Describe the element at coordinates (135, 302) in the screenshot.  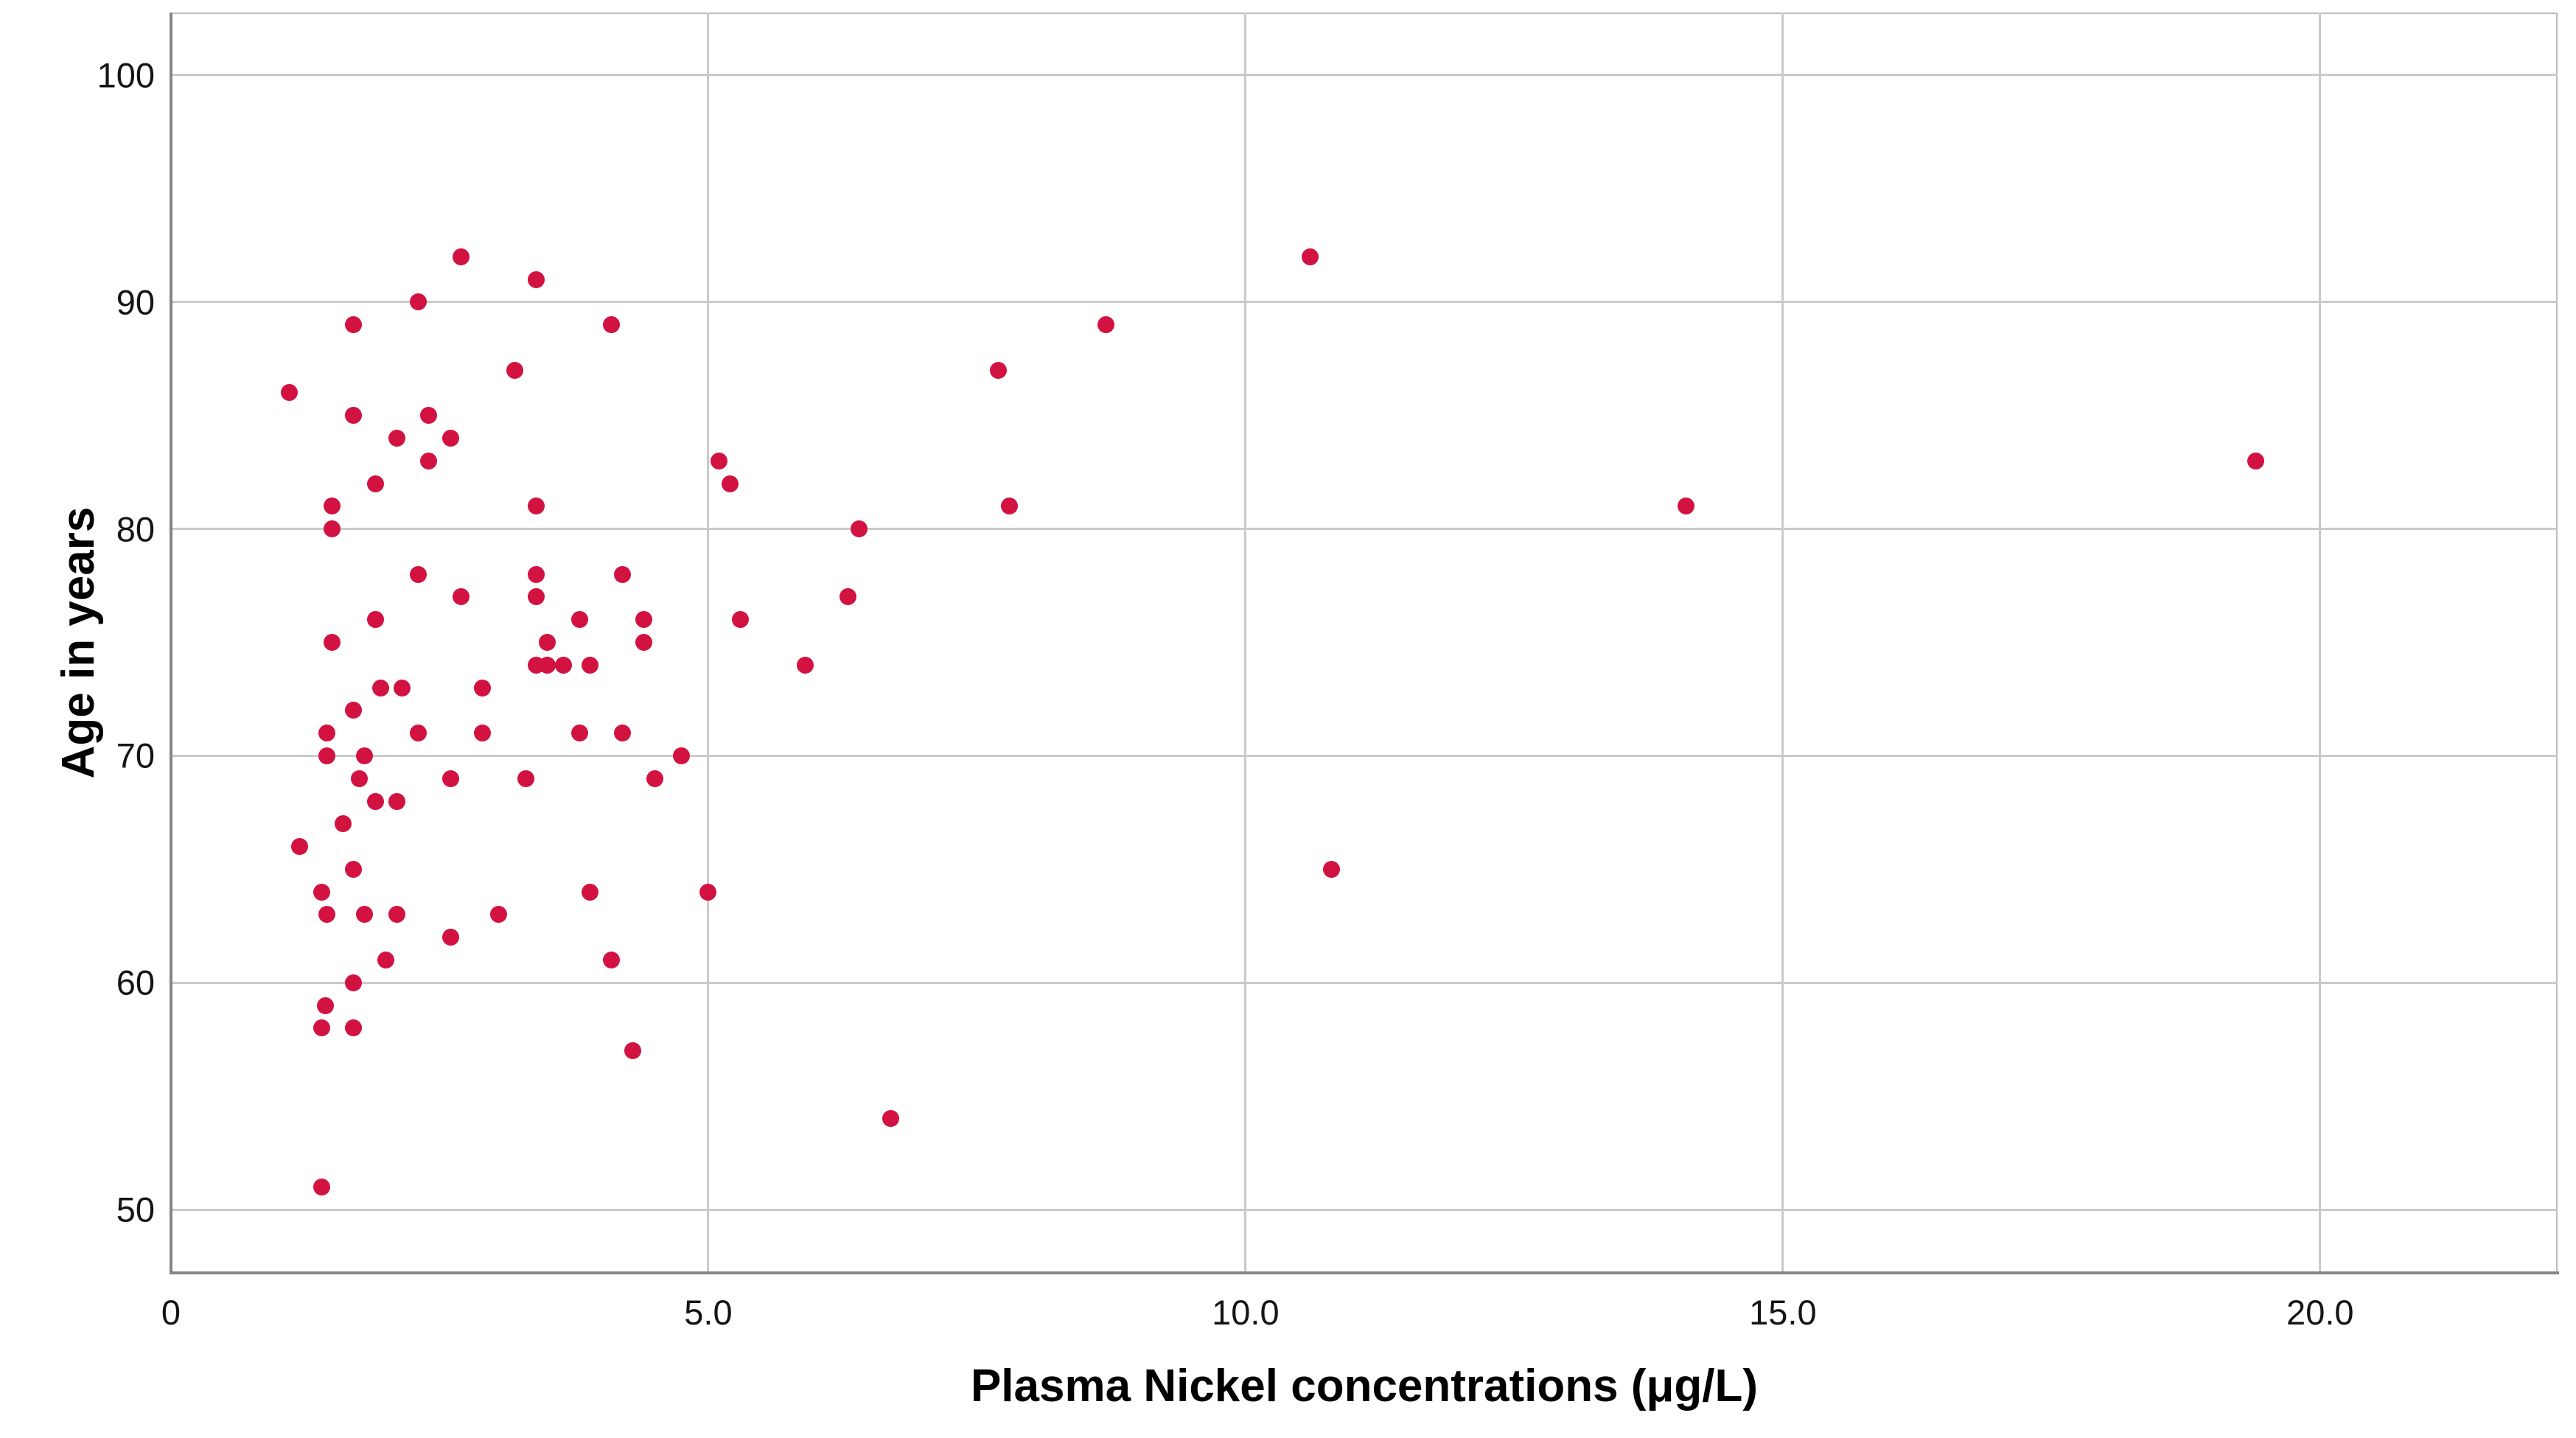
I see `y-tick-label-90: 90` at that location.